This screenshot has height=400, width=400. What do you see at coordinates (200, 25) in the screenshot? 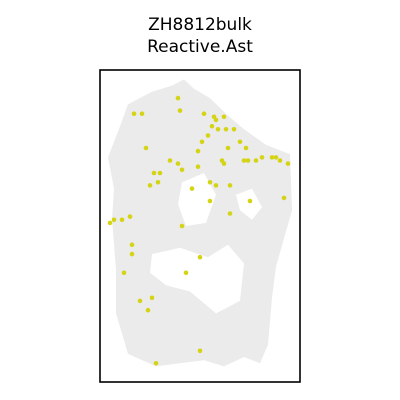
I see `chart-title: ZH8812bulk` at bounding box center [200, 25].